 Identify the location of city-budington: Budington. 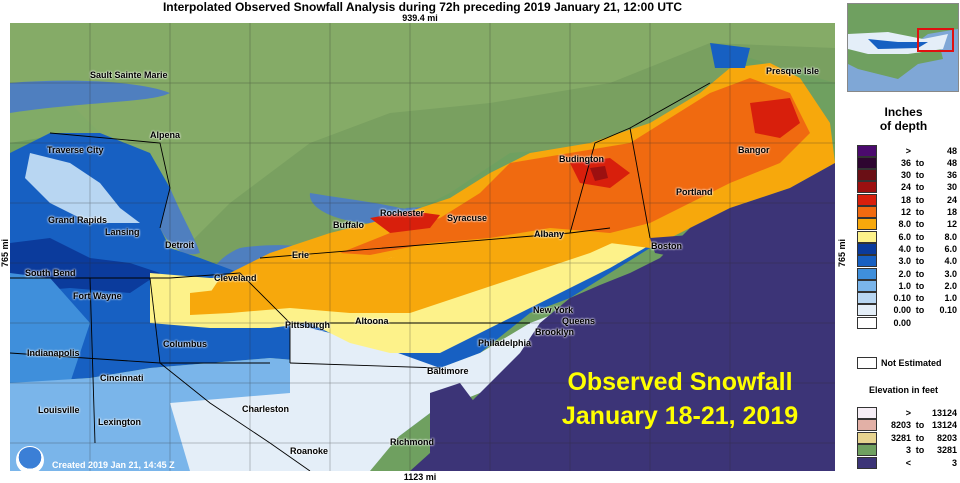
(581, 159).